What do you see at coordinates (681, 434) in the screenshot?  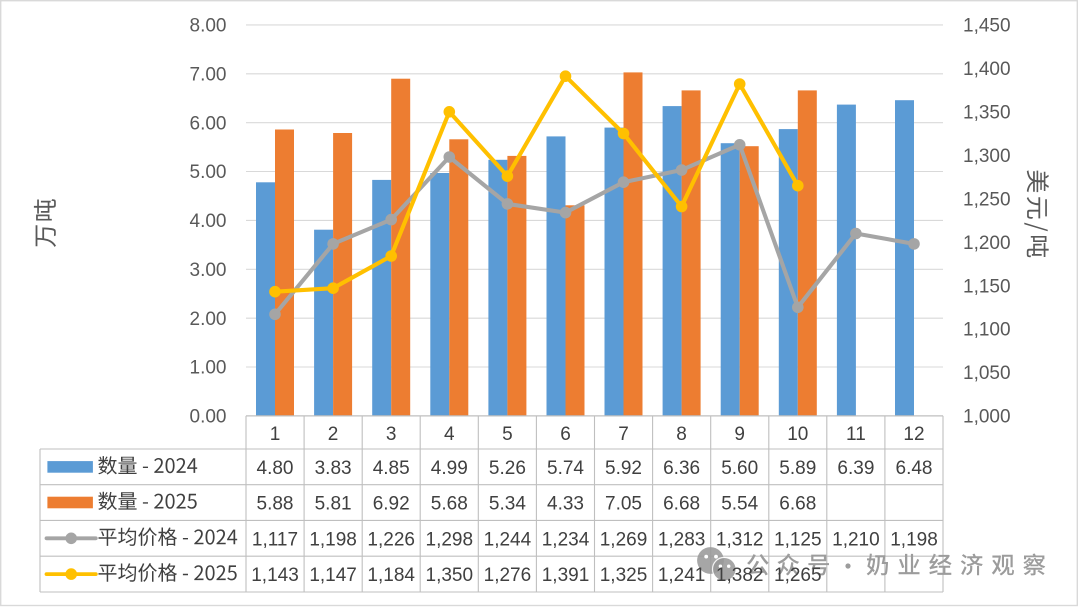 I see `svg-text: 8` at bounding box center [681, 434].